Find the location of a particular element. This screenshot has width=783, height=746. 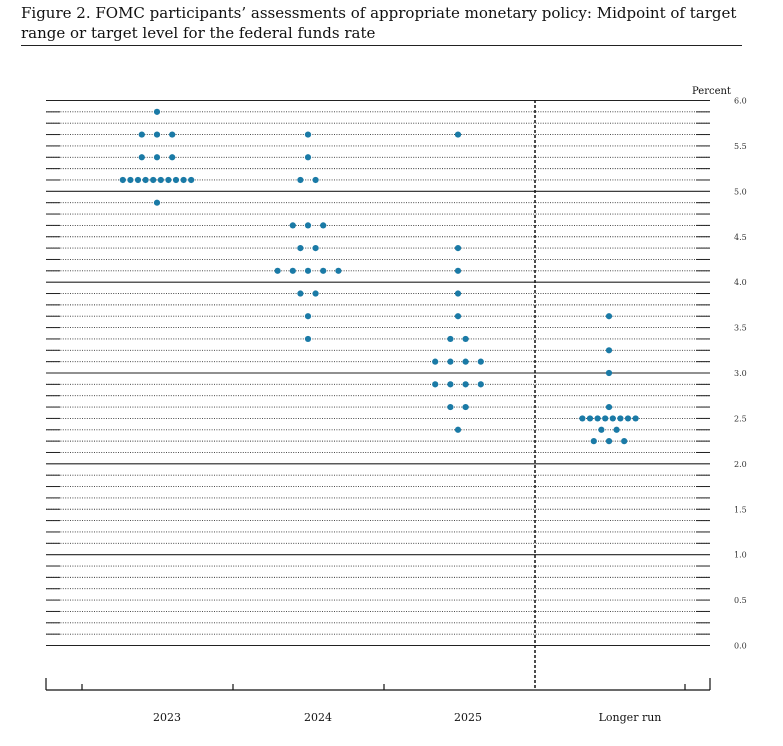

x-category-label: 2023 is located at coordinates (167, 717).